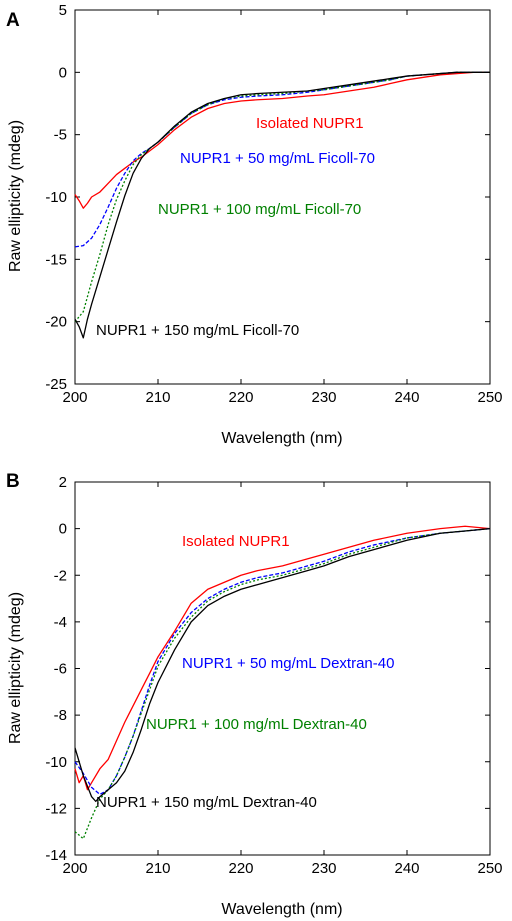  Describe the element at coordinates (281, 438) in the screenshot. I see `panel-a-x-axis-label: Wavelength (nm)` at that location.